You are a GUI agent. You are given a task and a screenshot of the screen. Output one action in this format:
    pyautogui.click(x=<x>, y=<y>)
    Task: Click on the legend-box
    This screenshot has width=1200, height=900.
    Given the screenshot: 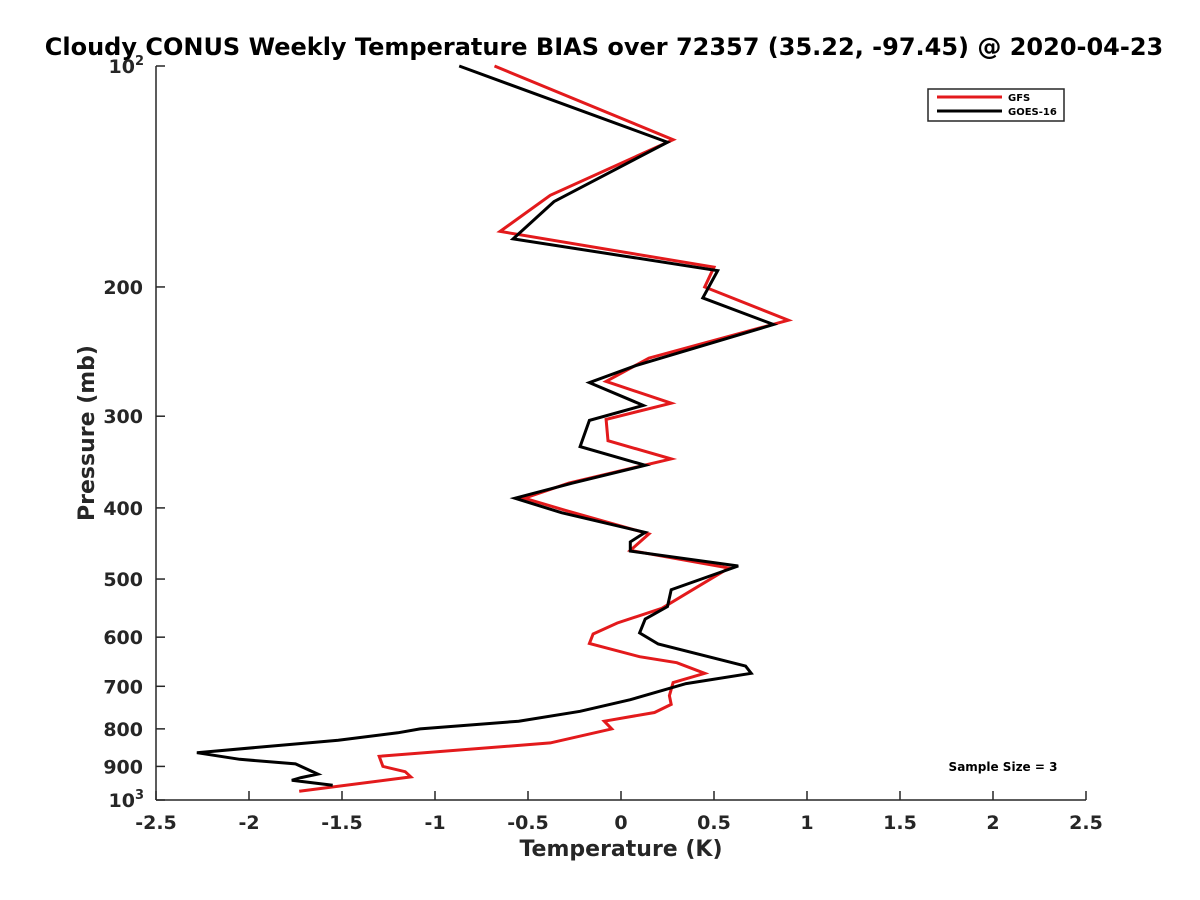 What is the action you would take?
    pyautogui.click(x=996, y=105)
    